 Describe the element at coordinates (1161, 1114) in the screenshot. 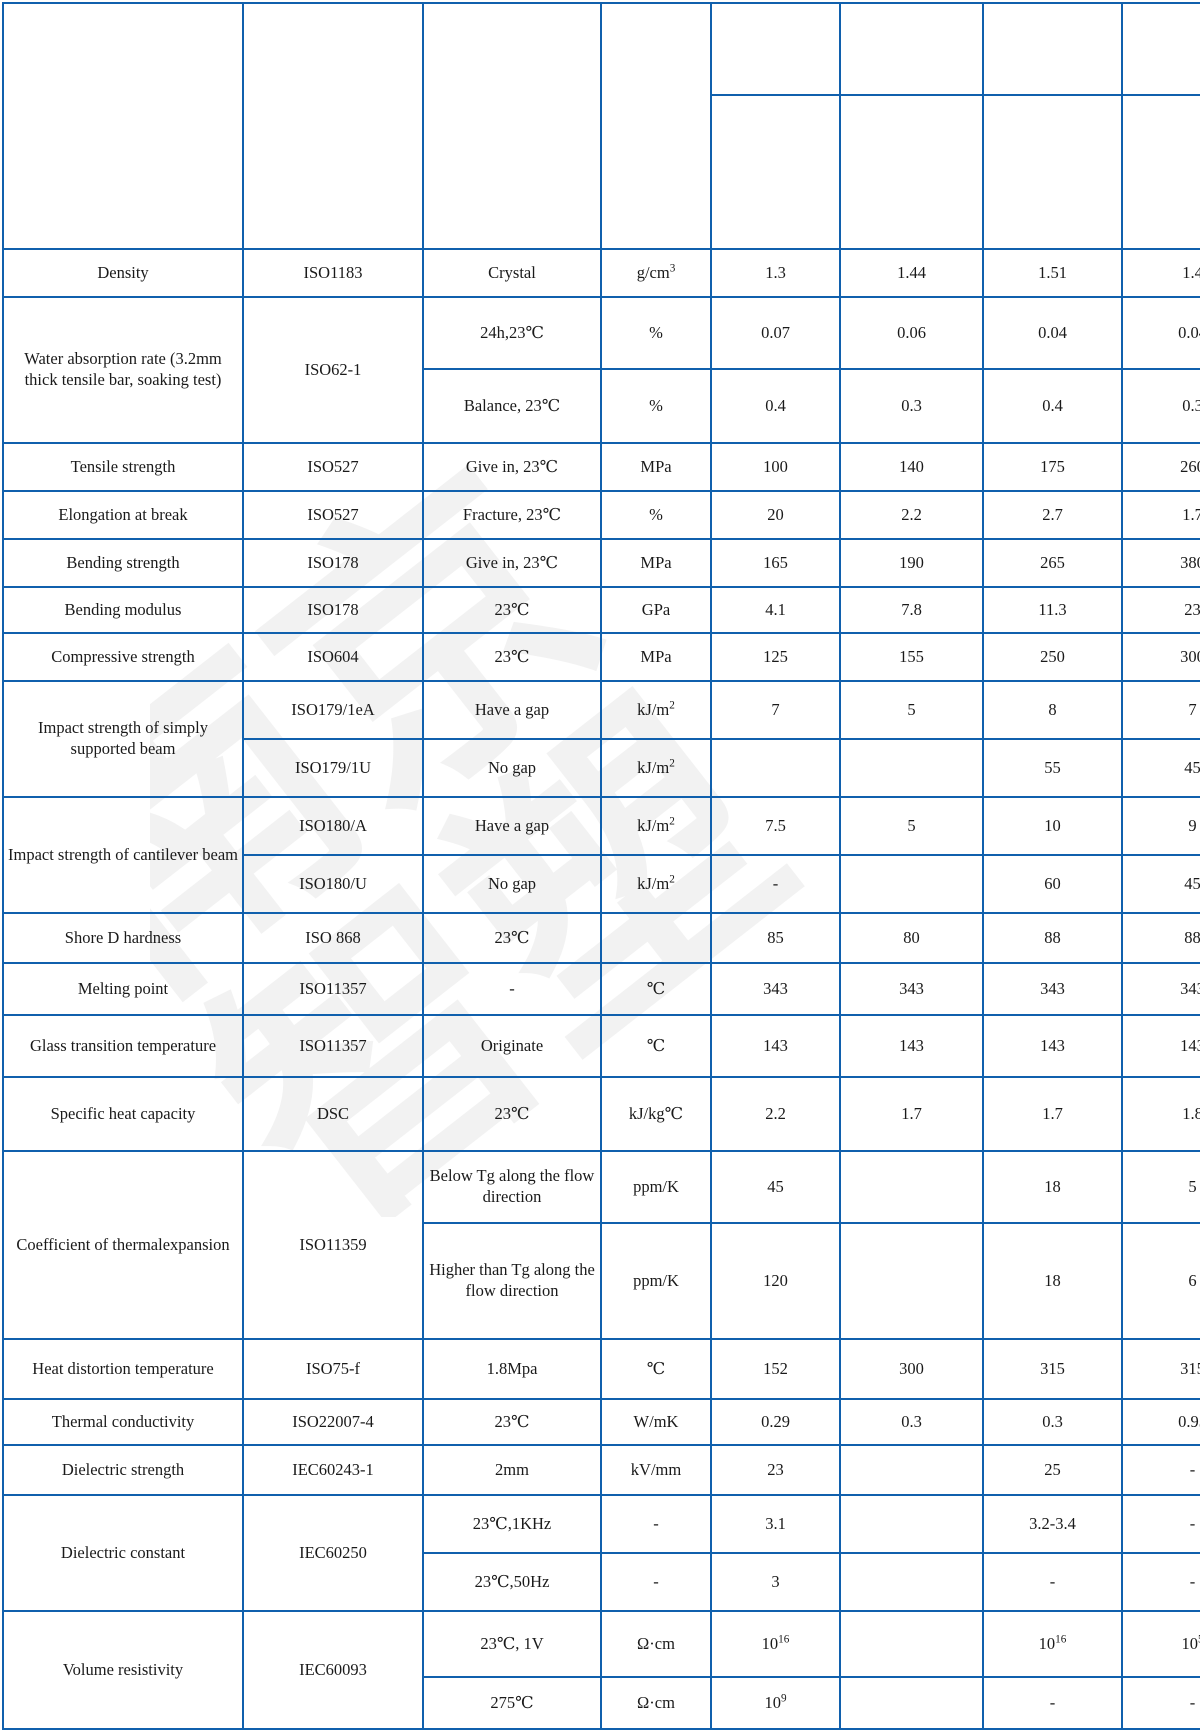

I see `cell-value-NJSSPEEK-C1030: 1.8` at that location.